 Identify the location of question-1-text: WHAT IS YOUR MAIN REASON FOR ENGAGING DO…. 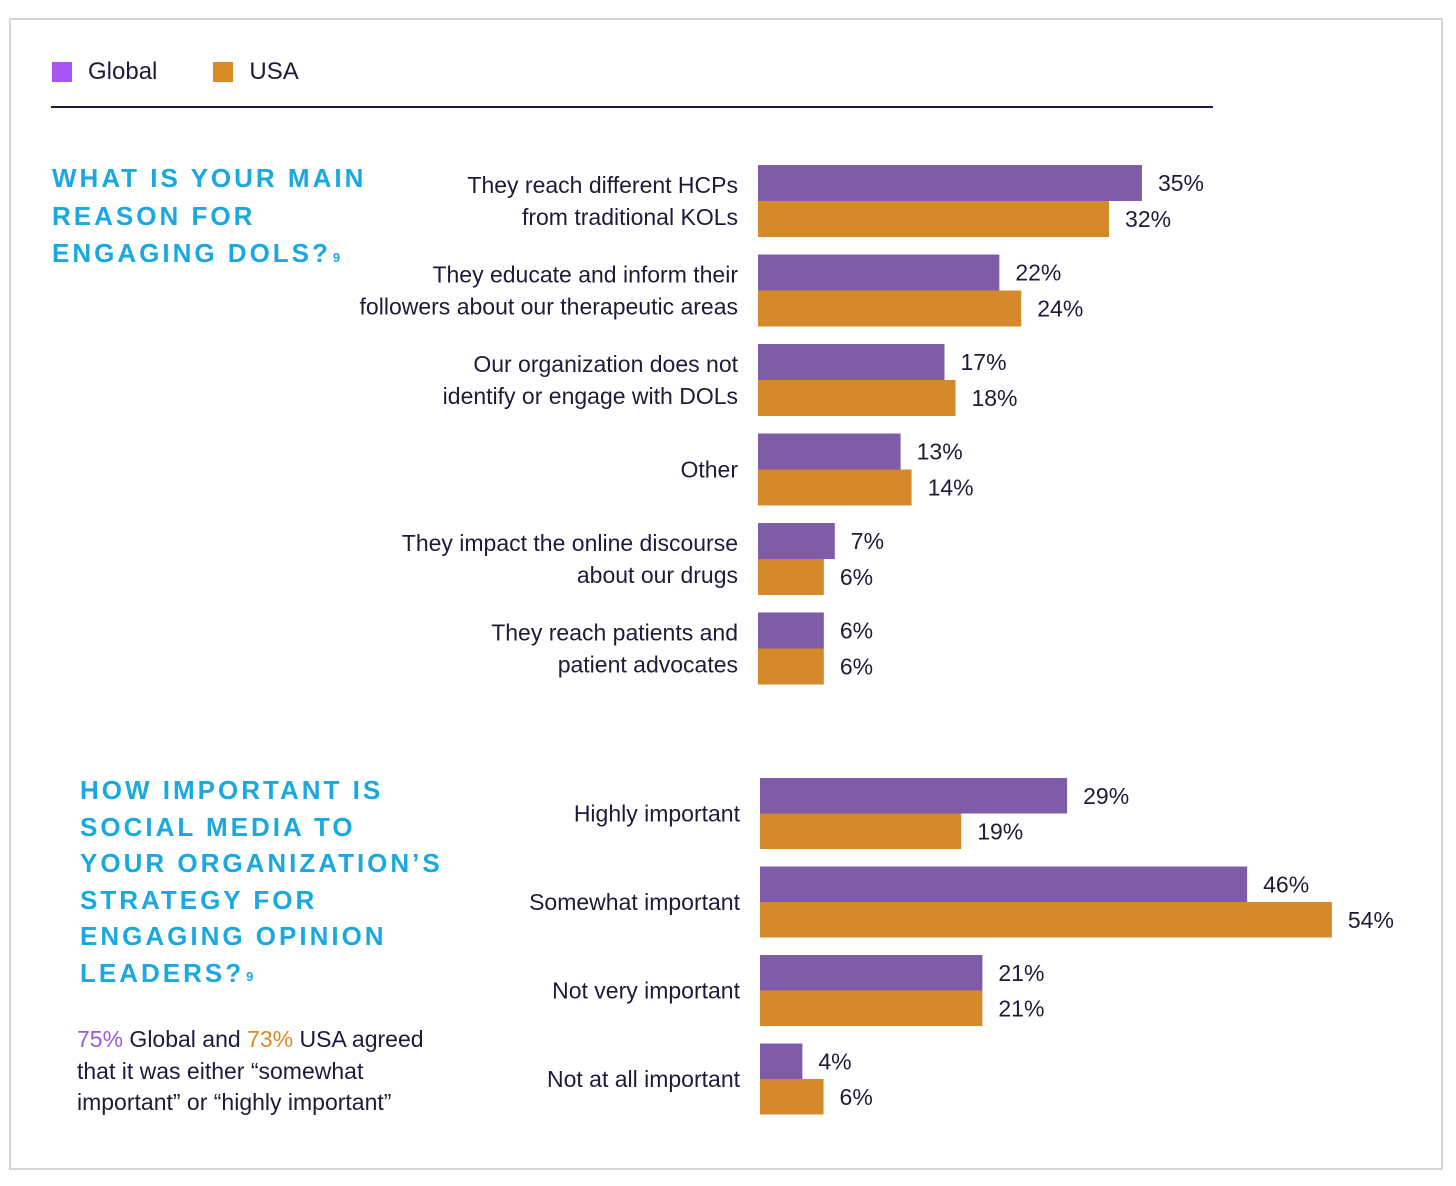
(209, 215).